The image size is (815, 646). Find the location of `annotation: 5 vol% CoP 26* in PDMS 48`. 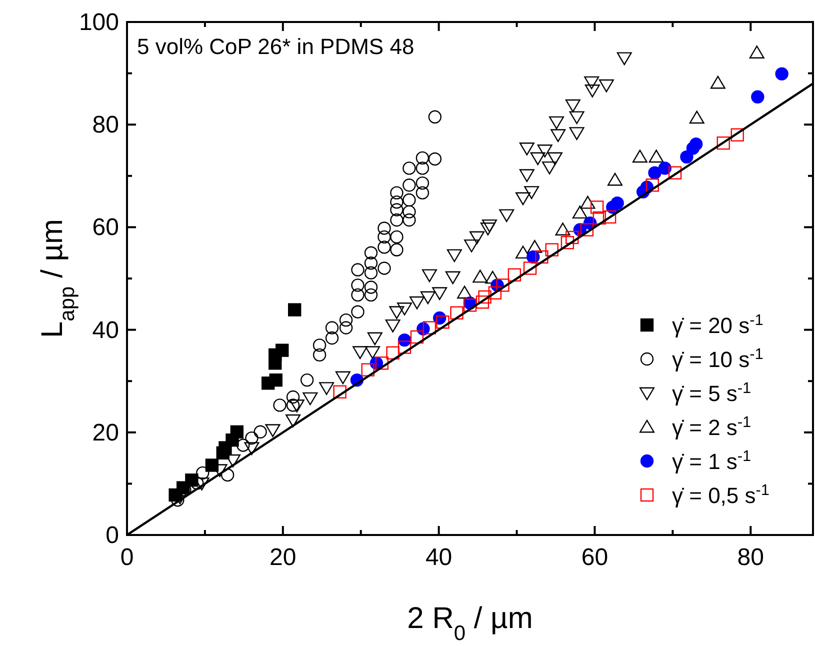

annotation: 5 vol% CoP 26* in PDMS 48 is located at coordinates (275, 46).